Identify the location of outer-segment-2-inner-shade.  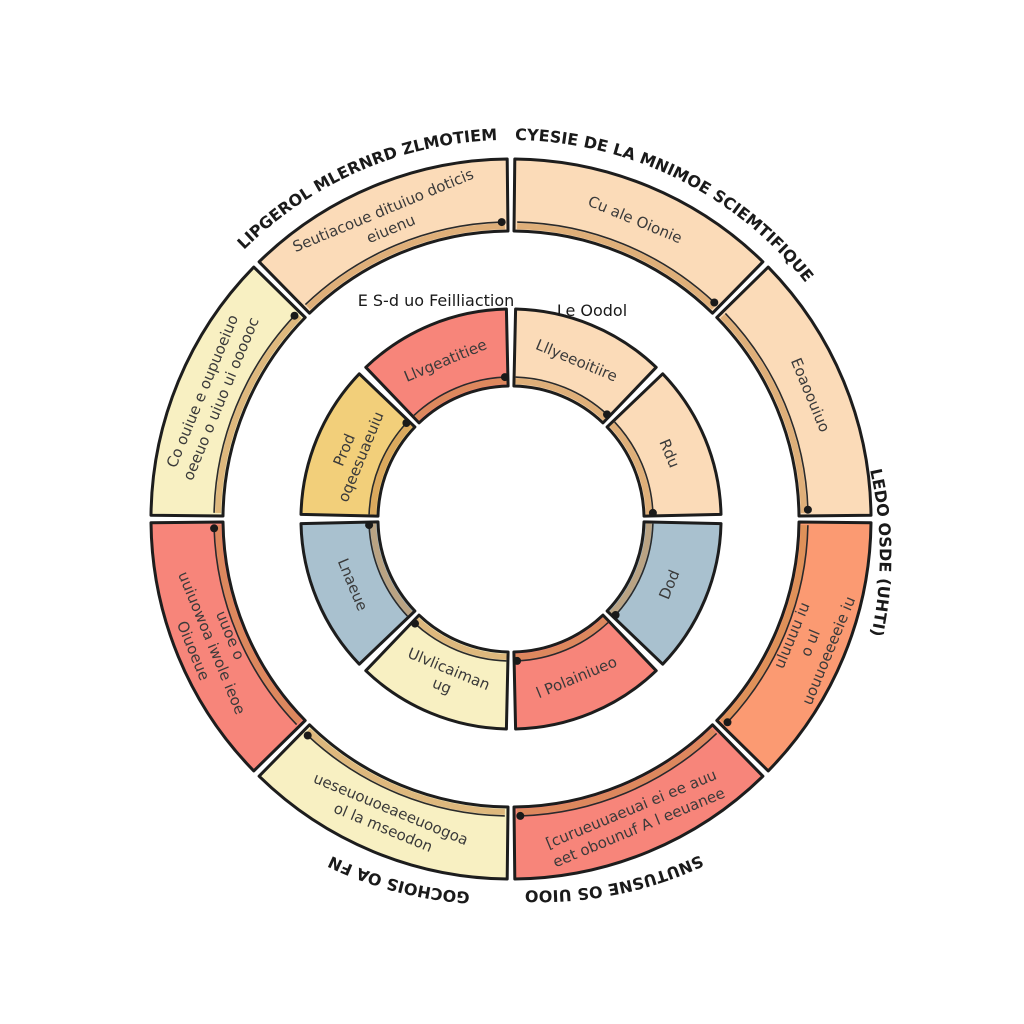
(763, 413).